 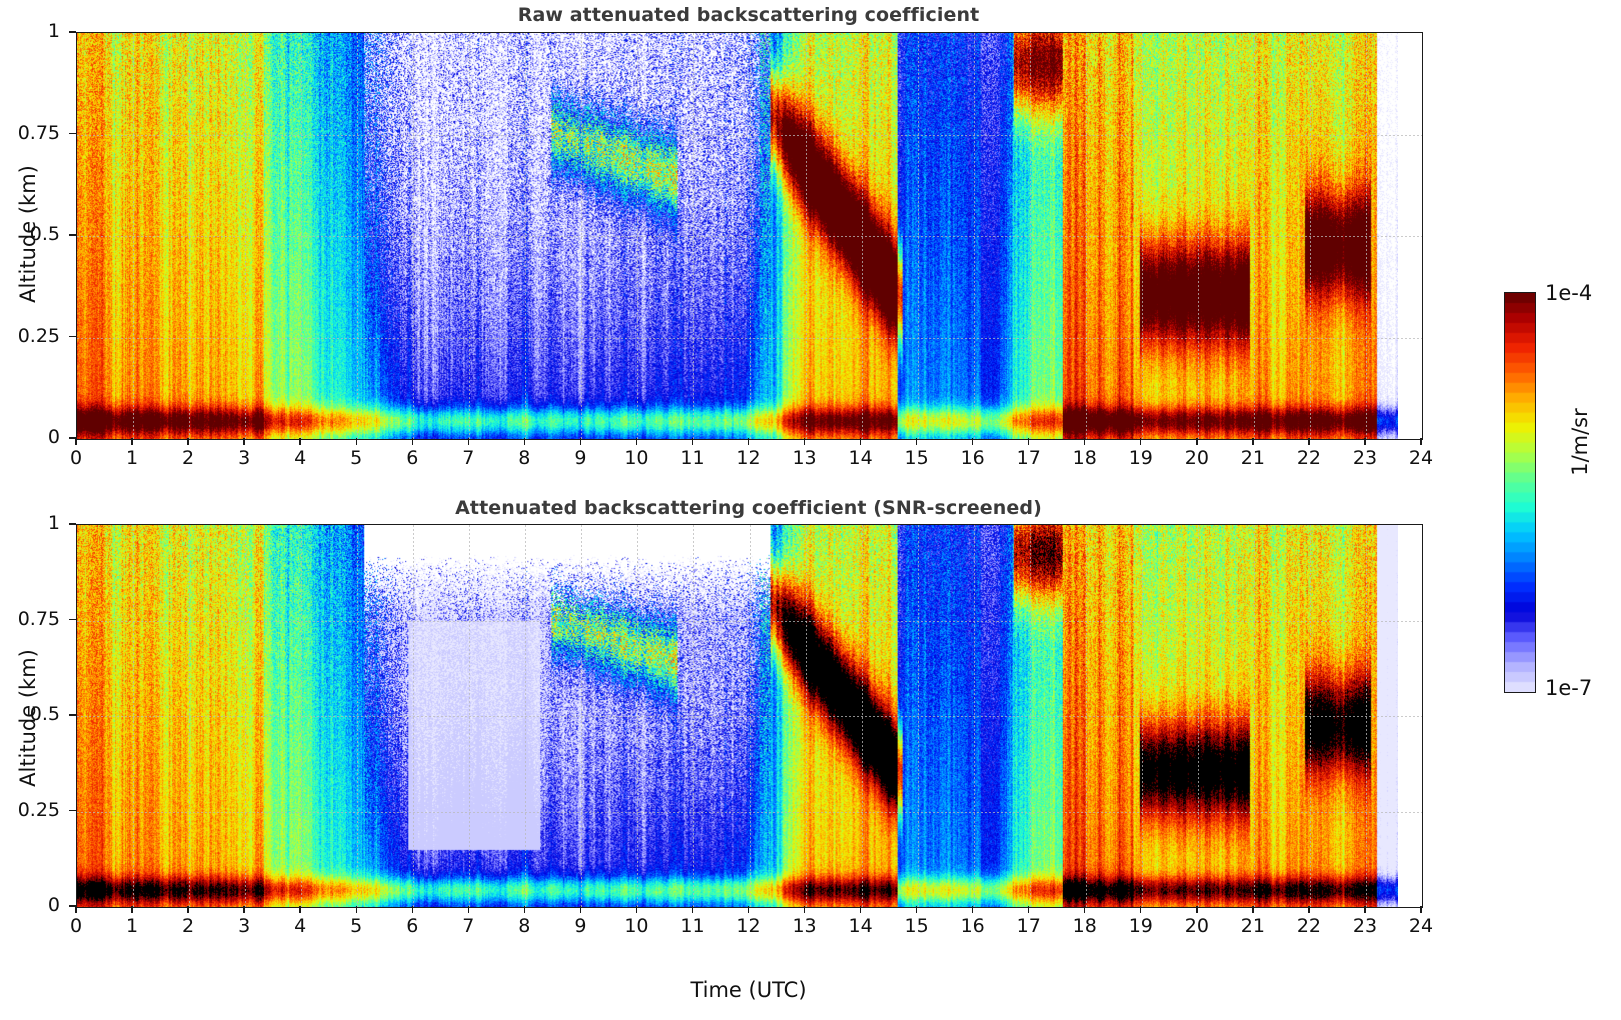 I want to click on x-tick-label: 5, so click(x=356, y=926).